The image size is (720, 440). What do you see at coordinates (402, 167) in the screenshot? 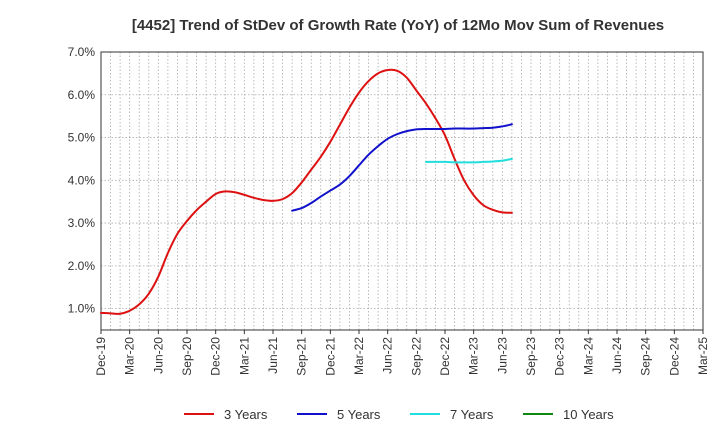
I see `series-line-5-years` at bounding box center [402, 167].